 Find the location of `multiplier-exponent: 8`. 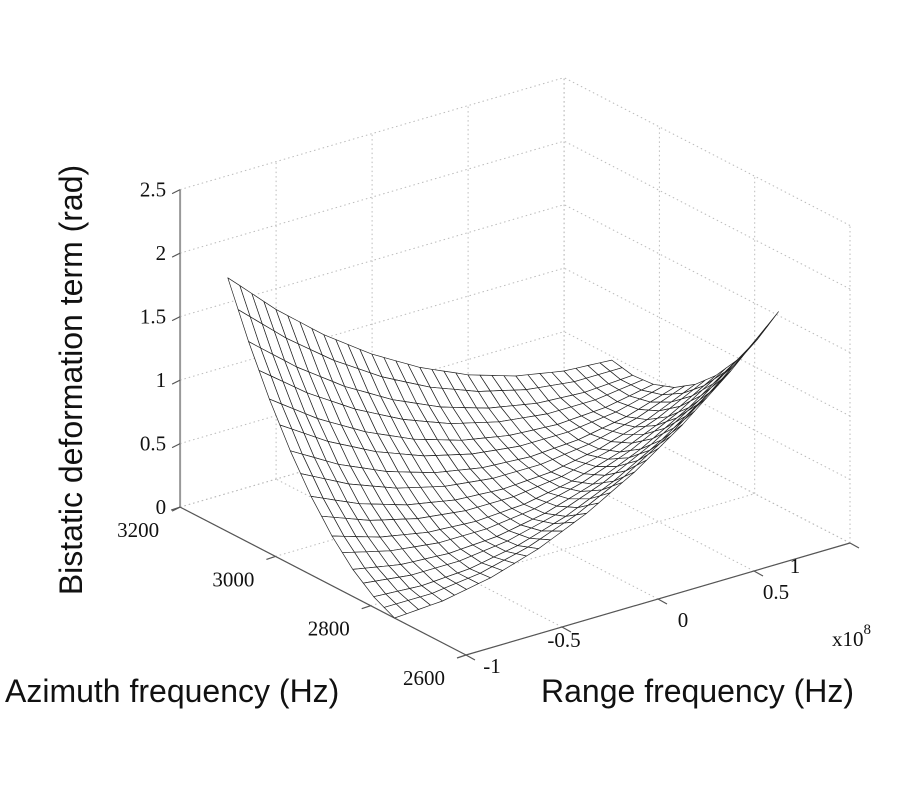

multiplier-exponent: 8 is located at coordinates (868, 630).